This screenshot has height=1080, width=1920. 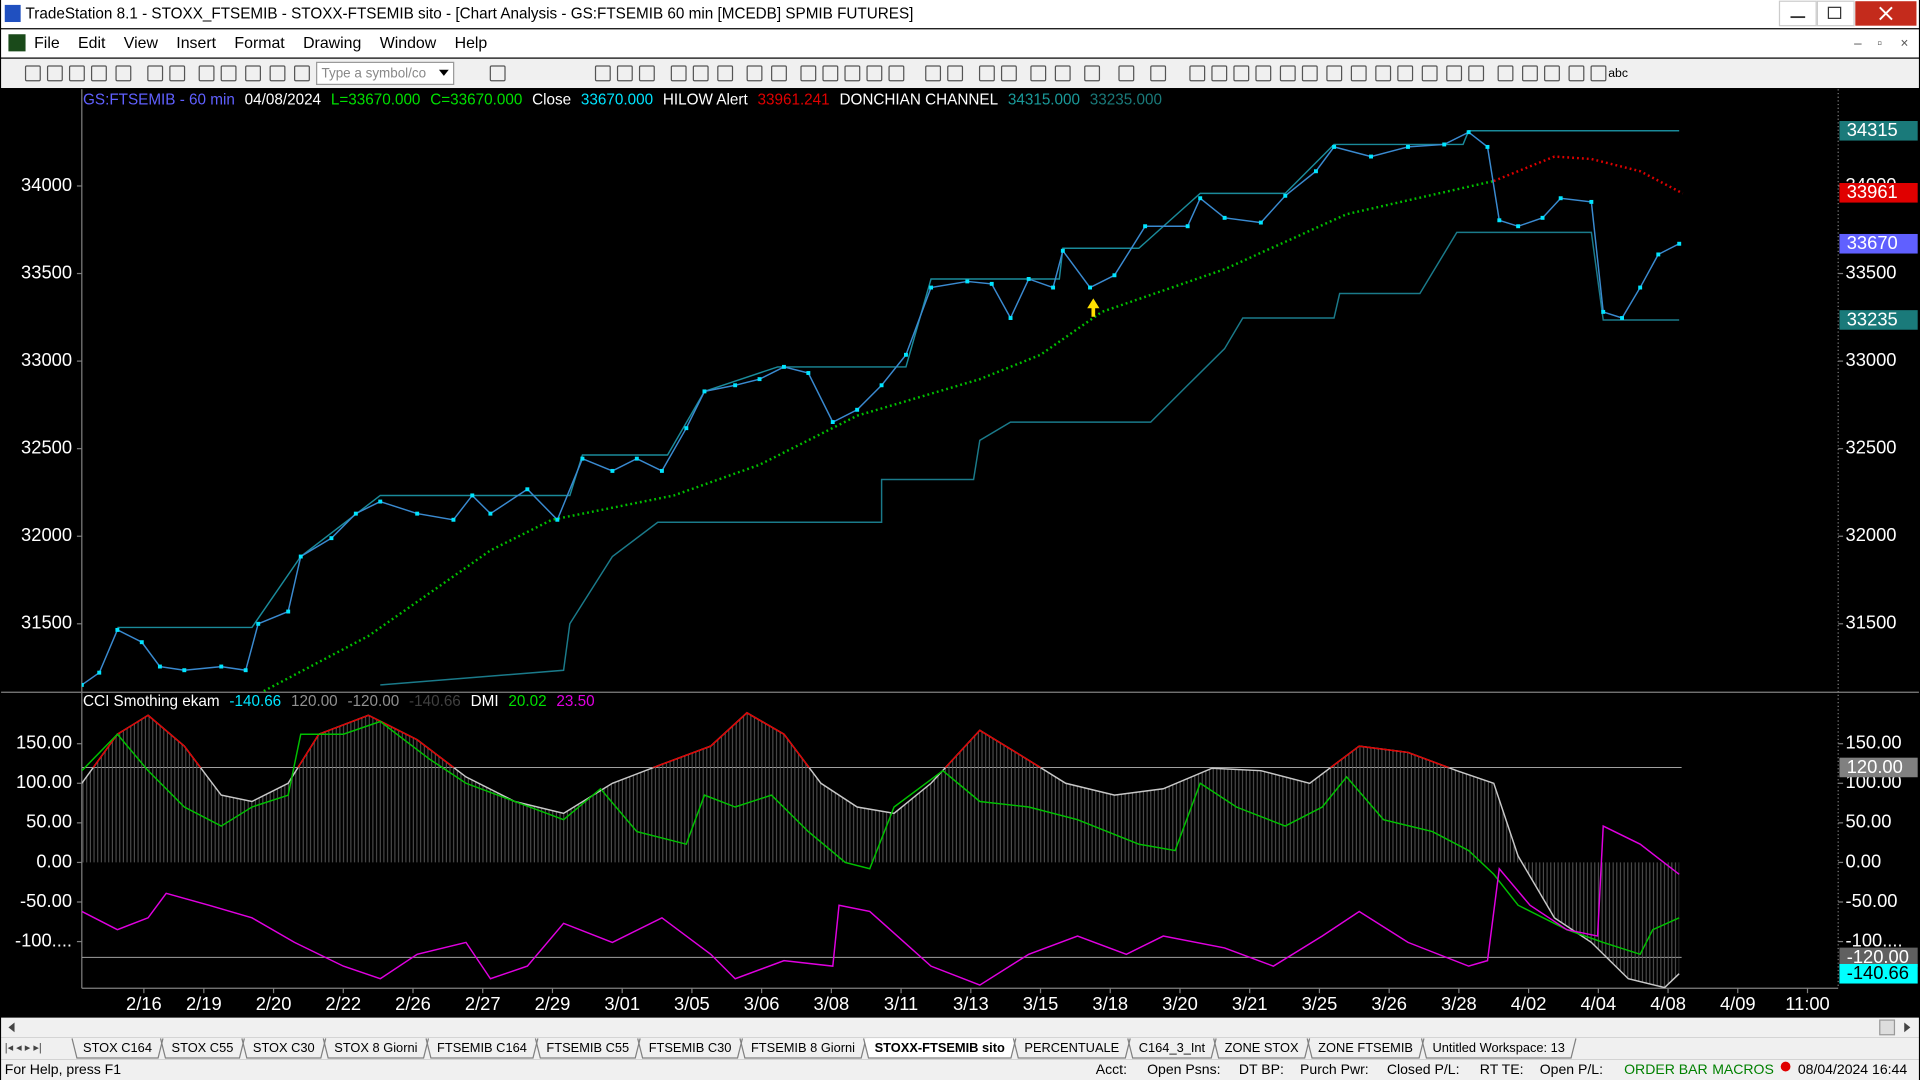 I want to click on tab: ZONE STOX, so click(x=1262, y=1048).